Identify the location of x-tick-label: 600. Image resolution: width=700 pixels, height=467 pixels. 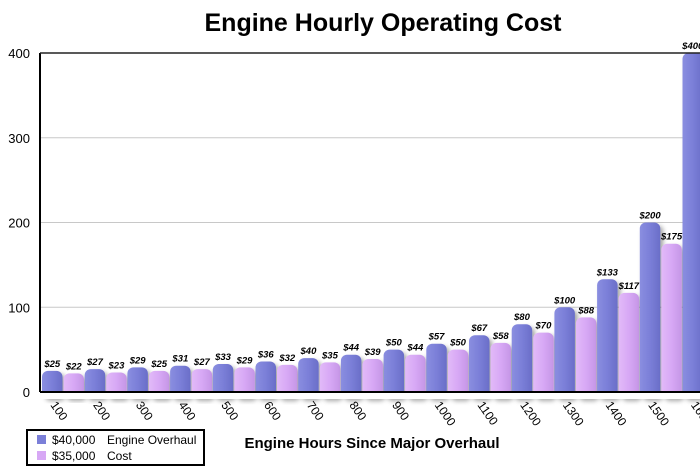
(272, 411).